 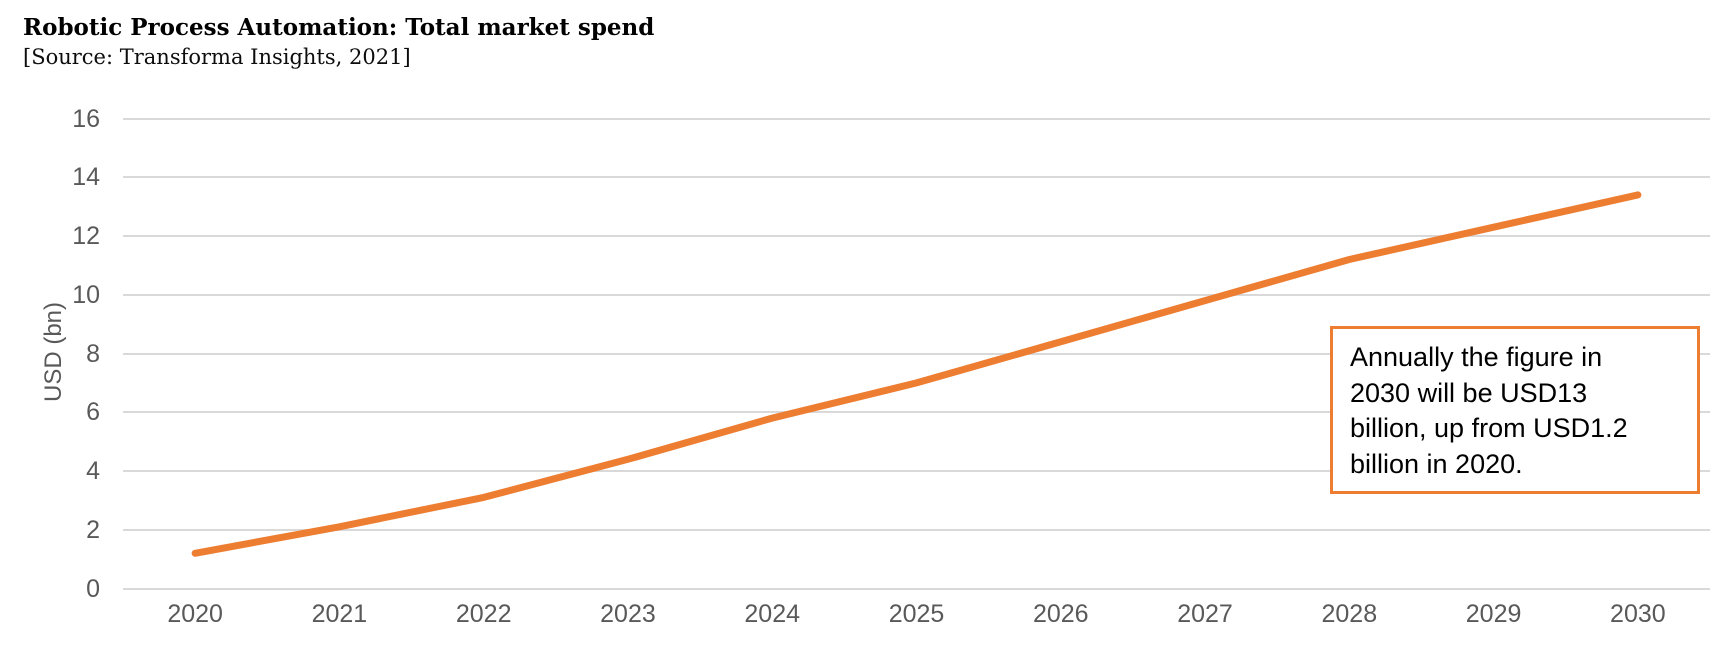 I want to click on x-tick-label: 2027, so click(x=1205, y=614).